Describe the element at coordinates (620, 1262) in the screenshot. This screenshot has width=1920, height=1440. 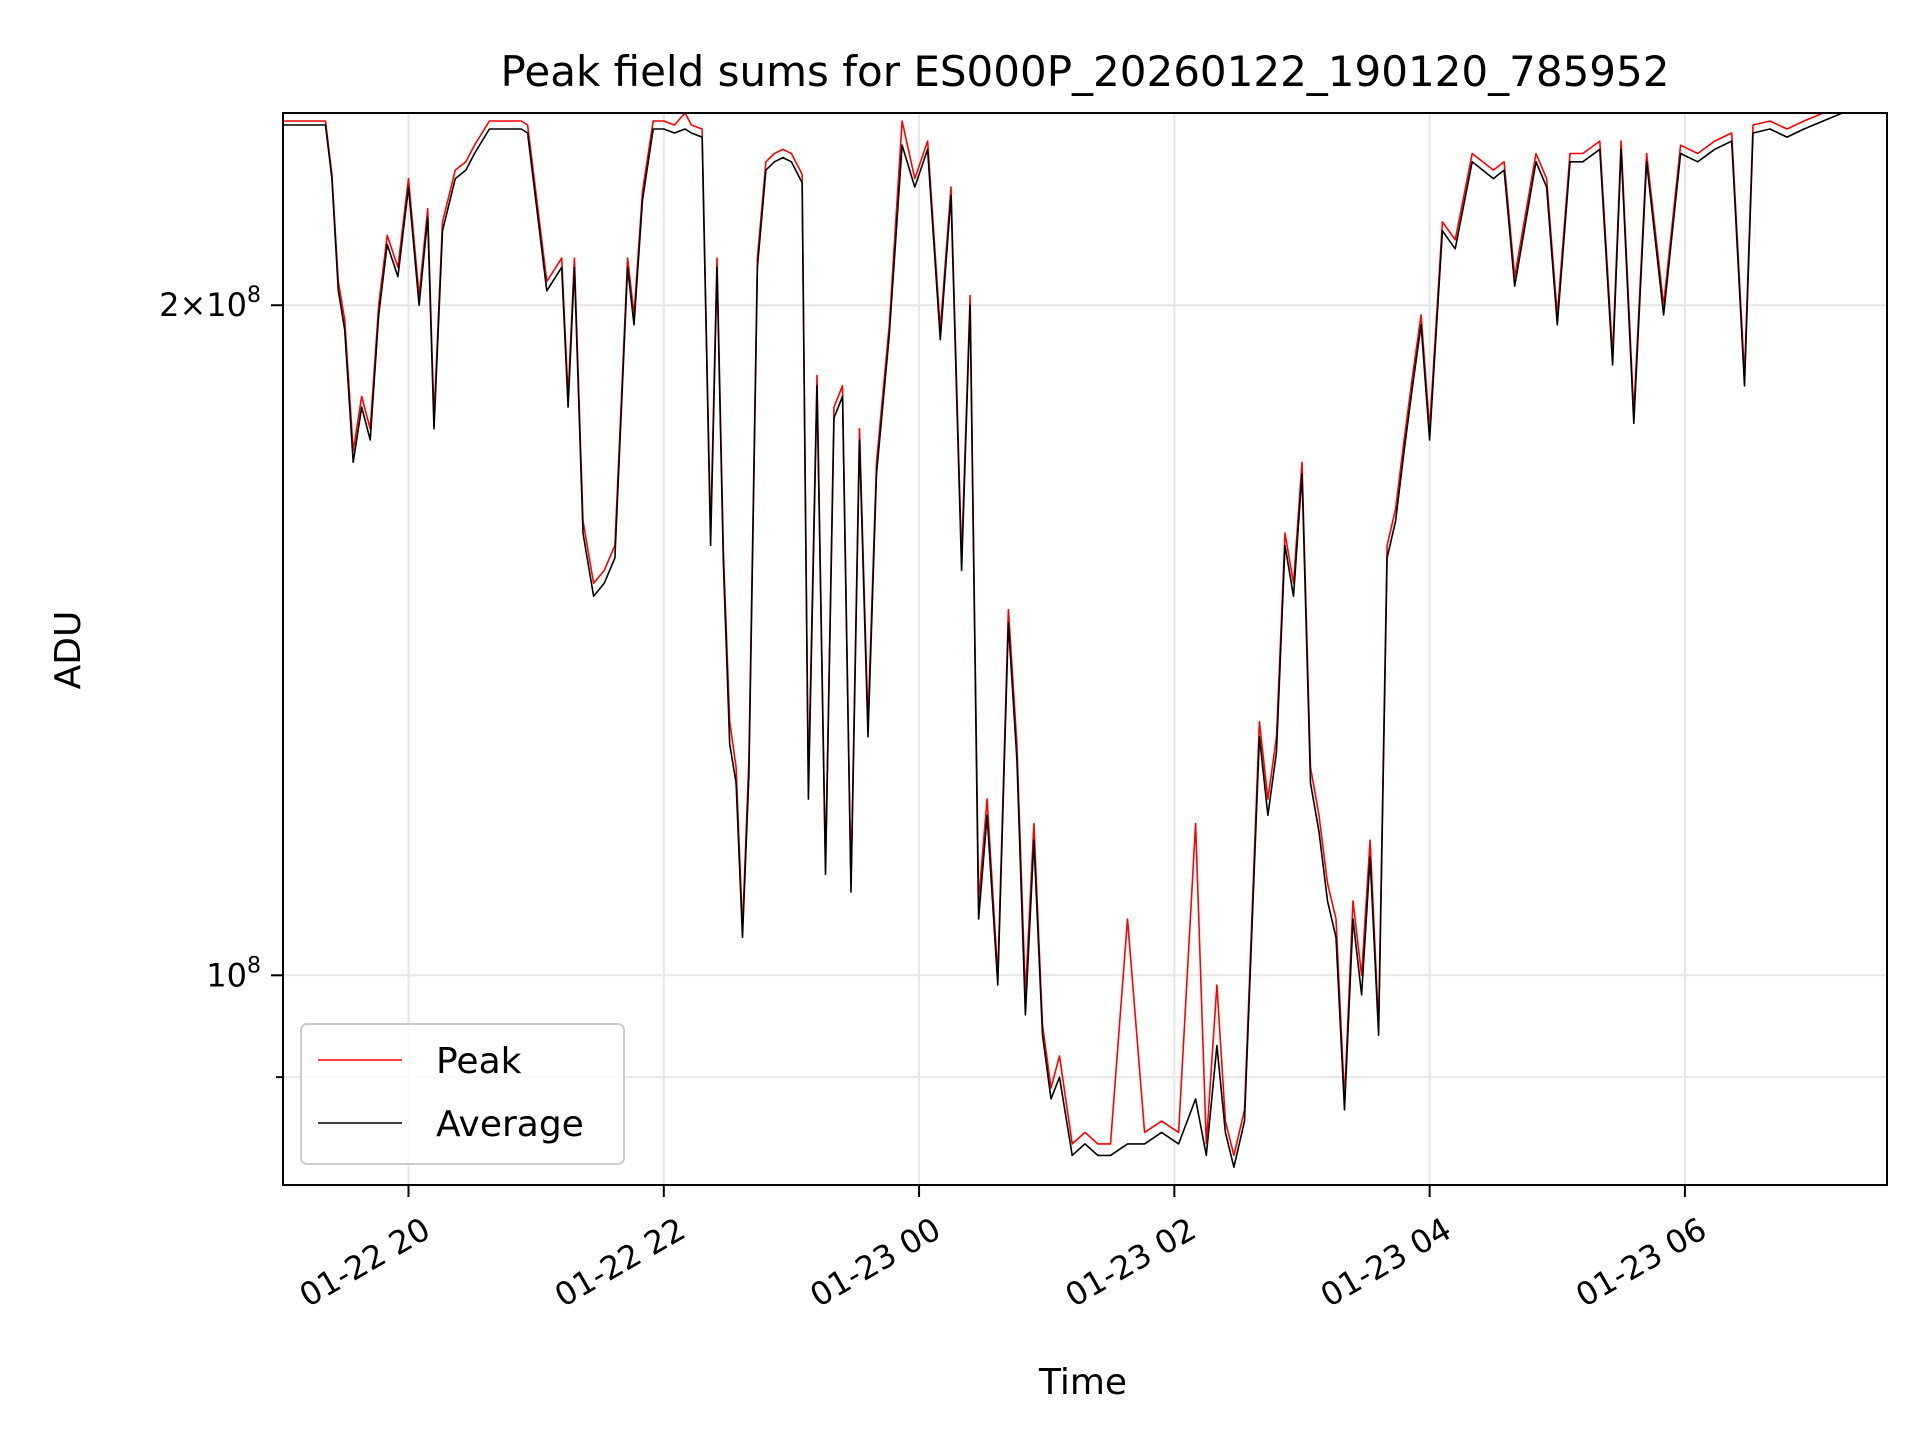
I see `x-tick-label: 01-22 22` at that location.